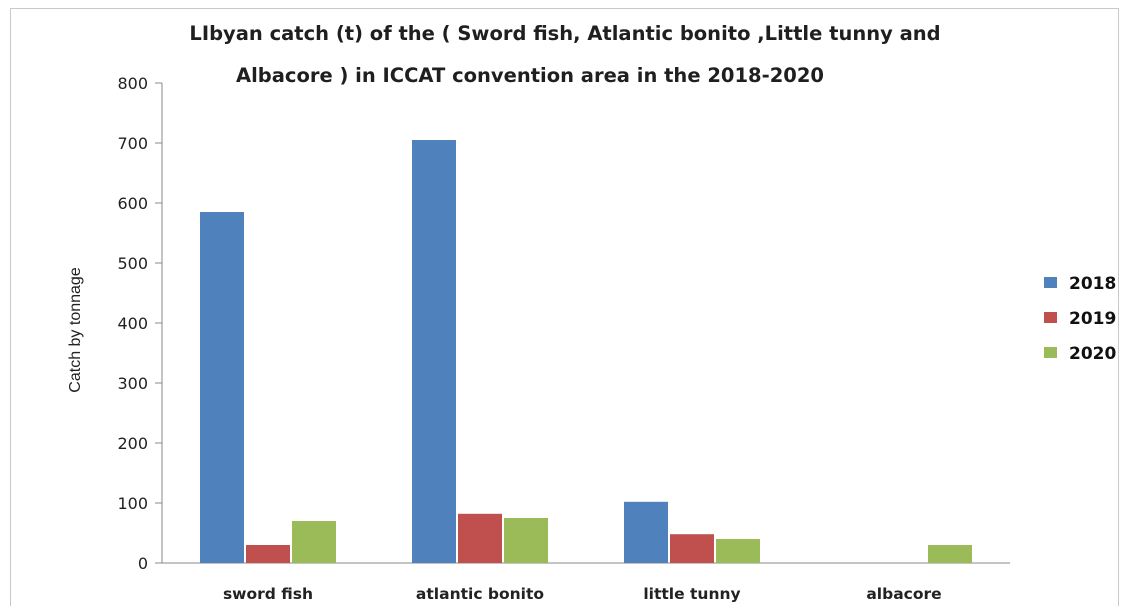 The height and width of the screenshot is (608, 1129). What do you see at coordinates (132, 443) in the screenshot?
I see `y-tick-label: 200` at bounding box center [132, 443].